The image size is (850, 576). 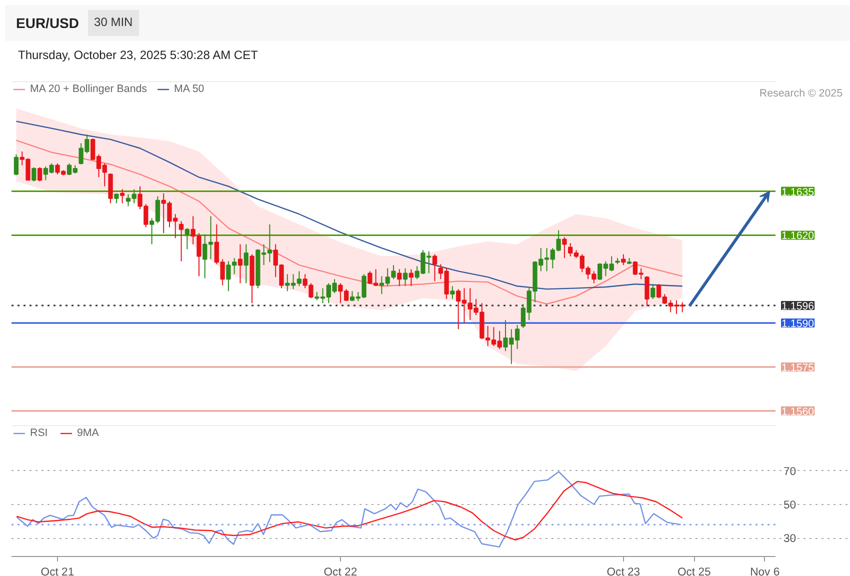 I want to click on y-tick-label: 1.1575, so click(x=798, y=368).